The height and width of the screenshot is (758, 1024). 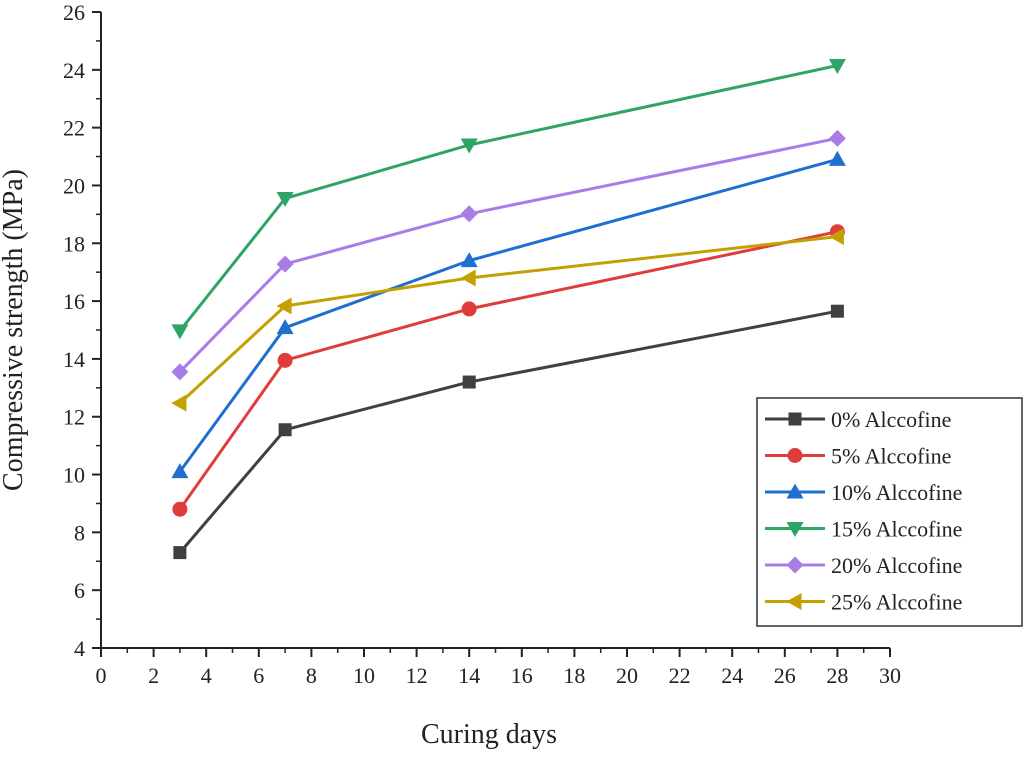 What do you see at coordinates (469, 675) in the screenshot?
I see `x-tick-label: 14` at bounding box center [469, 675].